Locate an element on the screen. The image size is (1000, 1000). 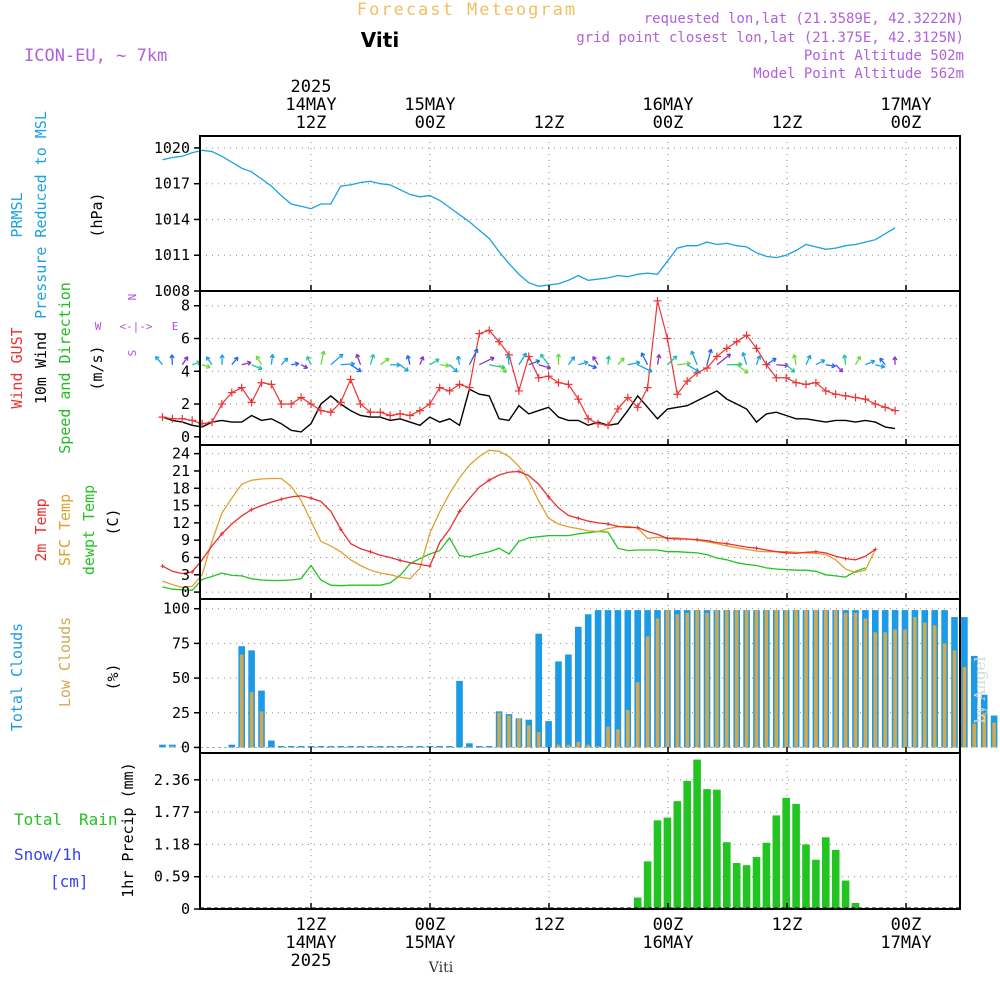
y-tick-label: 1.18 is located at coordinates (172, 844).